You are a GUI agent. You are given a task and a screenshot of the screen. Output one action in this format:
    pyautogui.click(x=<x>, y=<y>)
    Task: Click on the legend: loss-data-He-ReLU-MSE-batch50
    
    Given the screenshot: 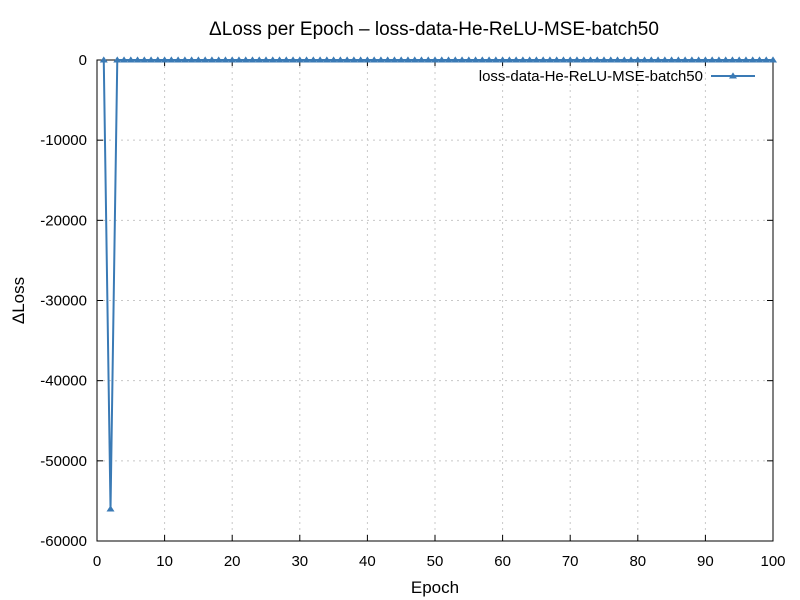 What is the action you would take?
    pyautogui.click(x=617, y=76)
    